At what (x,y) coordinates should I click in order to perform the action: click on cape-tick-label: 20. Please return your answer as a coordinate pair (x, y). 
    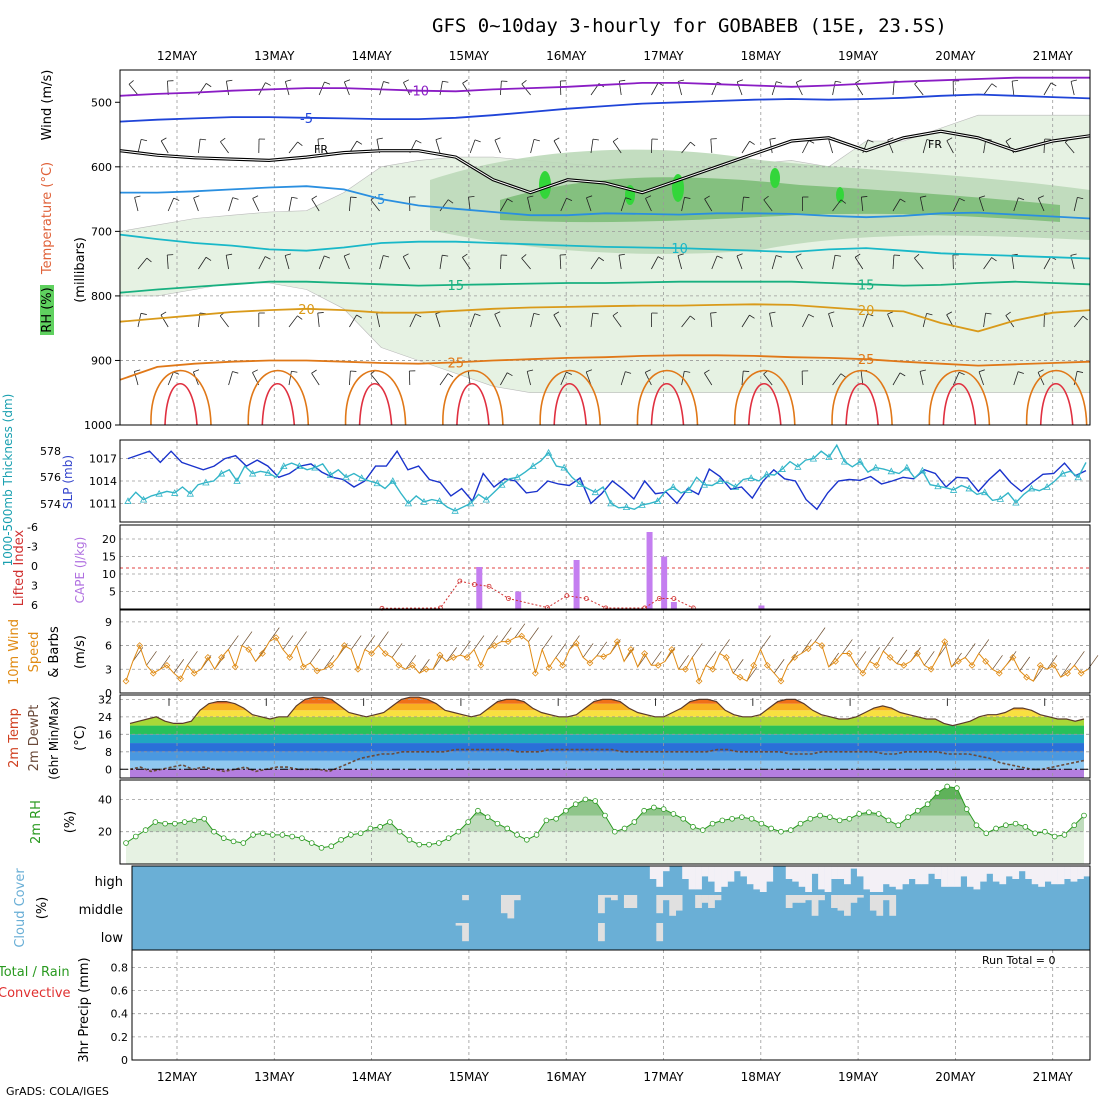
    Looking at the image, I should click on (109, 539).